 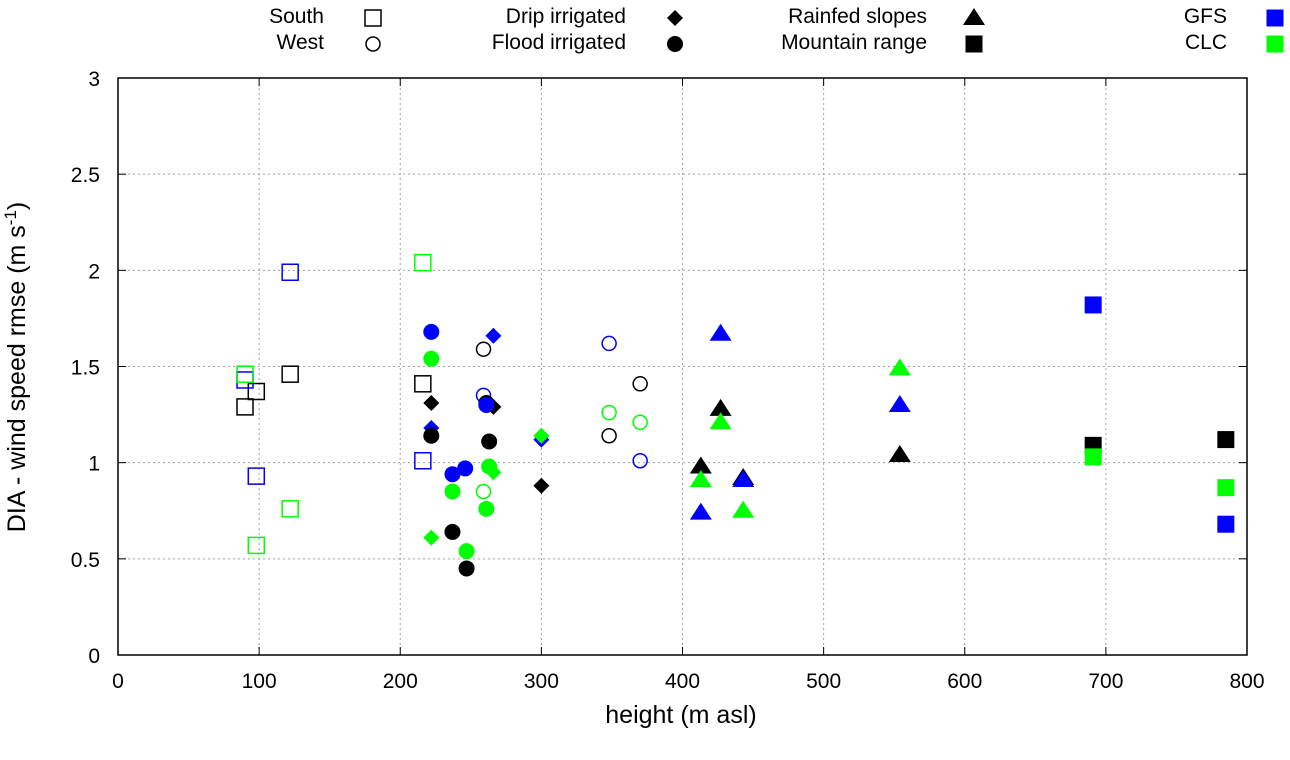 What do you see at coordinates (680, 715) in the screenshot?
I see `x-axis-title: height (m asl)` at bounding box center [680, 715].